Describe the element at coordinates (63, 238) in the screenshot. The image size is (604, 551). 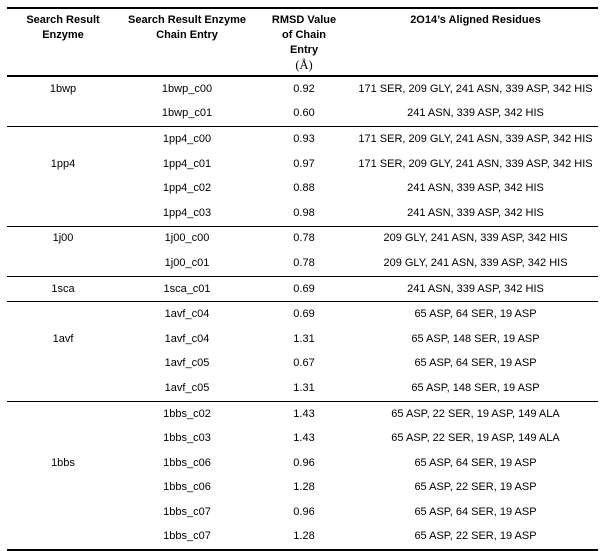
I see `enzyme-cell: 1j00` at that location.